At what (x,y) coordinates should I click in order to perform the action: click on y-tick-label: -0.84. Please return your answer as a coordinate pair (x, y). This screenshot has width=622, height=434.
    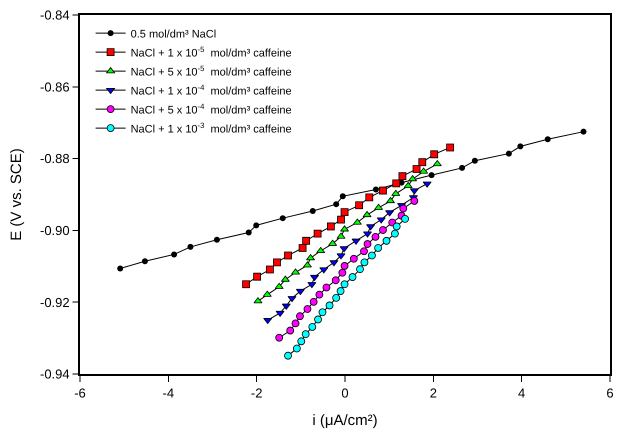
    Looking at the image, I should click on (55, 15).